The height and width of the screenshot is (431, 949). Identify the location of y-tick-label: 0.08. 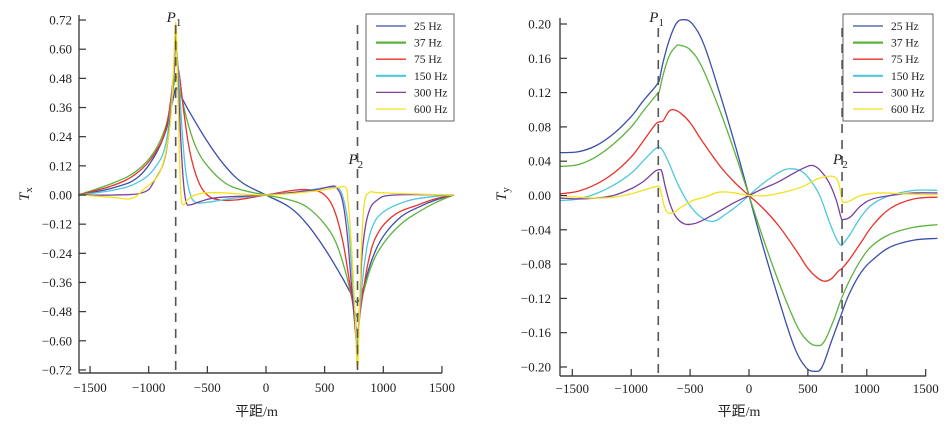
(539, 126).